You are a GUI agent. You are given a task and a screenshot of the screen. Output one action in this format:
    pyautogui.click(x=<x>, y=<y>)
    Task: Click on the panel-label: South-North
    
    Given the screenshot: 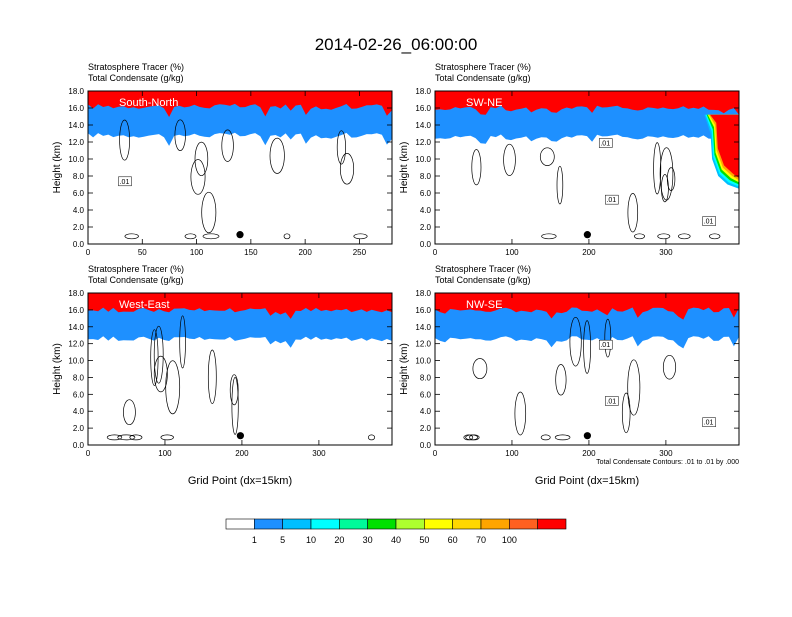 What is the action you would take?
    pyautogui.click(x=148, y=103)
    